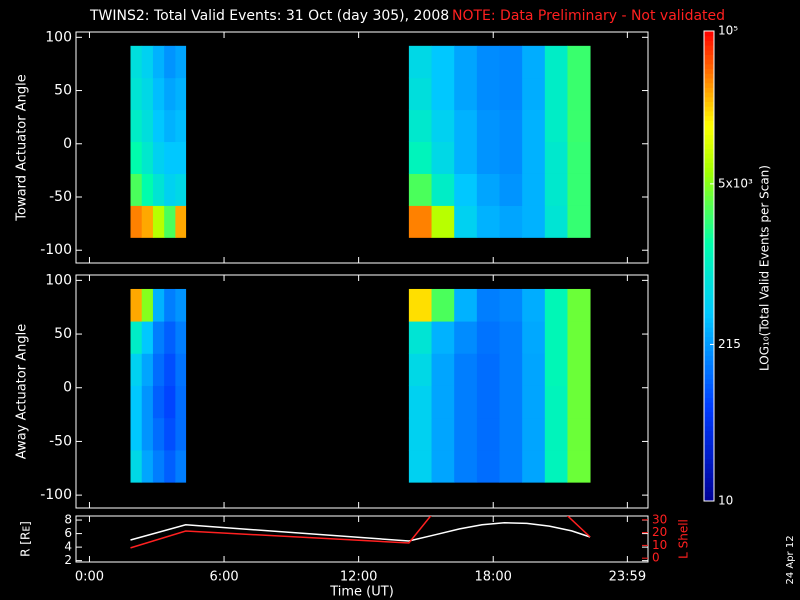  Describe the element at coordinates (60, 197) in the screenshot. I see `y-tick-label: -50` at that location.